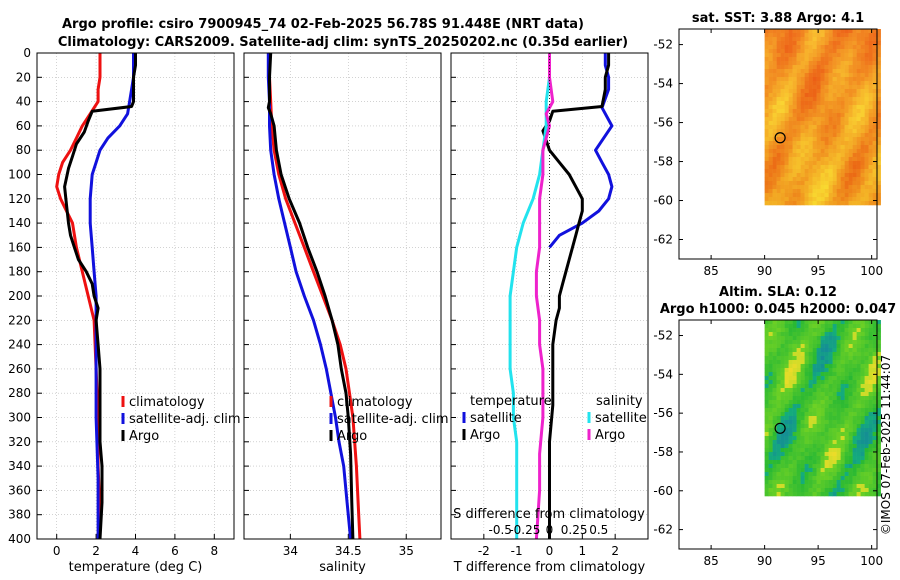 The image size is (900, 580). What do you see at coordinates (778, 144) in the screenshot?
I see `map-frame` at bounding box center [778, 144].